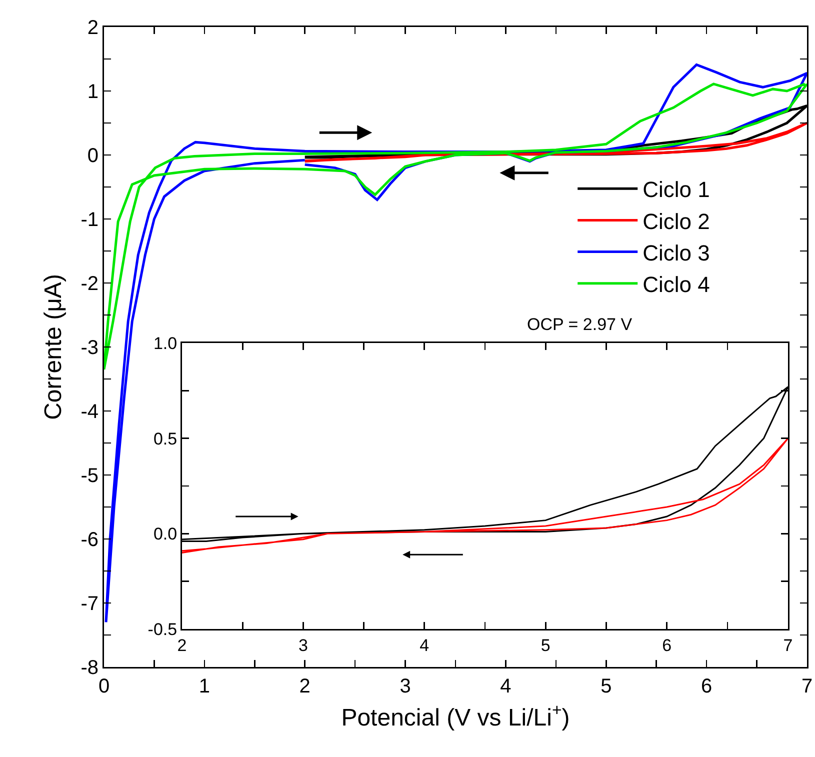 The width and height of the screenshot is (815, 757). I want to click on legend-label: Ciclo 4, so click(676, 284).